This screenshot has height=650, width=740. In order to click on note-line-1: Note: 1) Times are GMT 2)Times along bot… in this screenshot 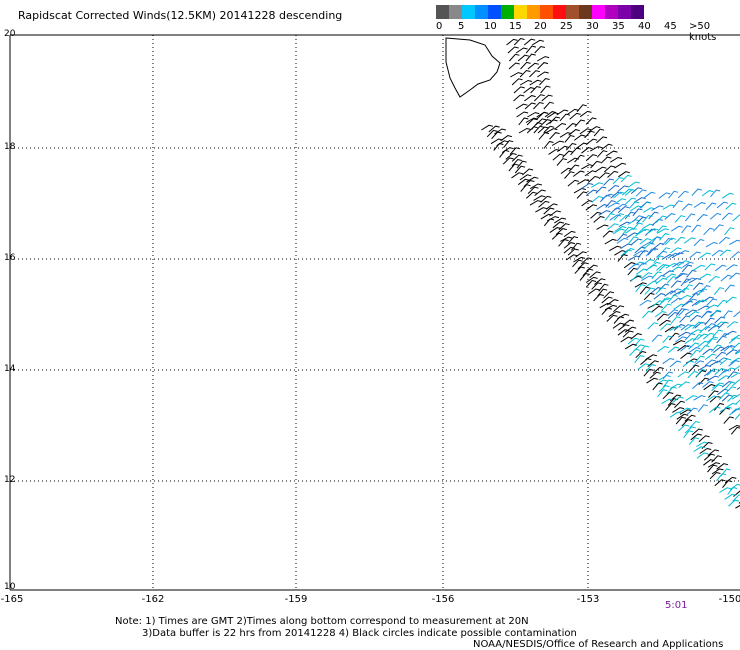, I will do `click(322, 621)`.